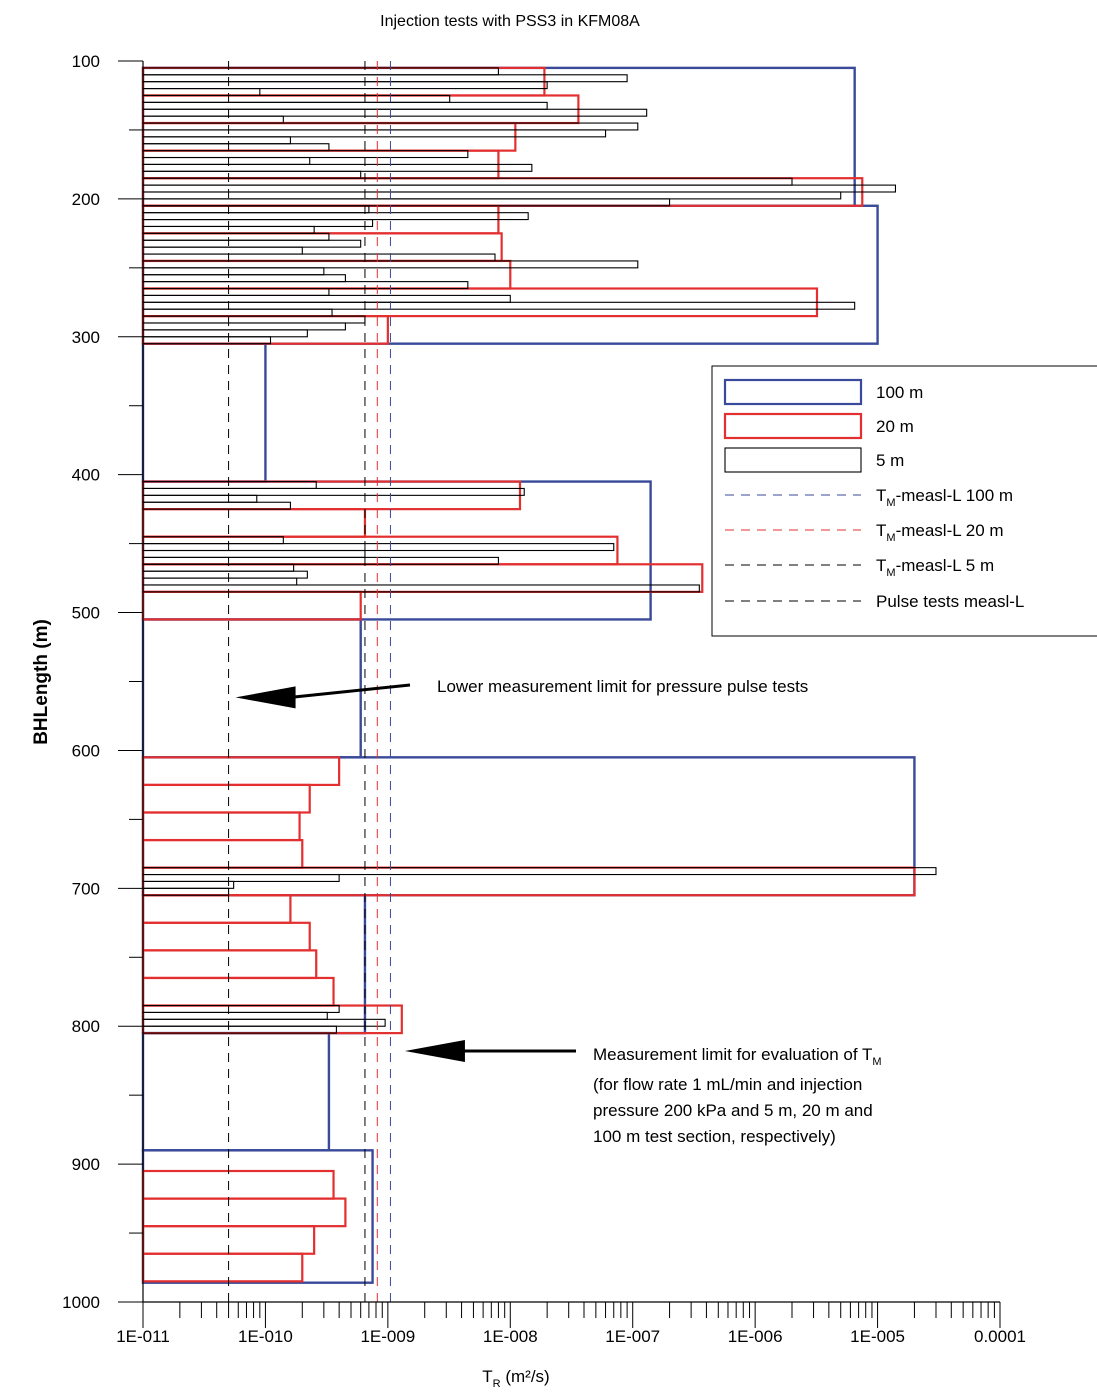 The image size is (1097, 1398). Describe the element at coordinates (86, 888) in the screenshot. I see `y-tick-label: 700` at that location.